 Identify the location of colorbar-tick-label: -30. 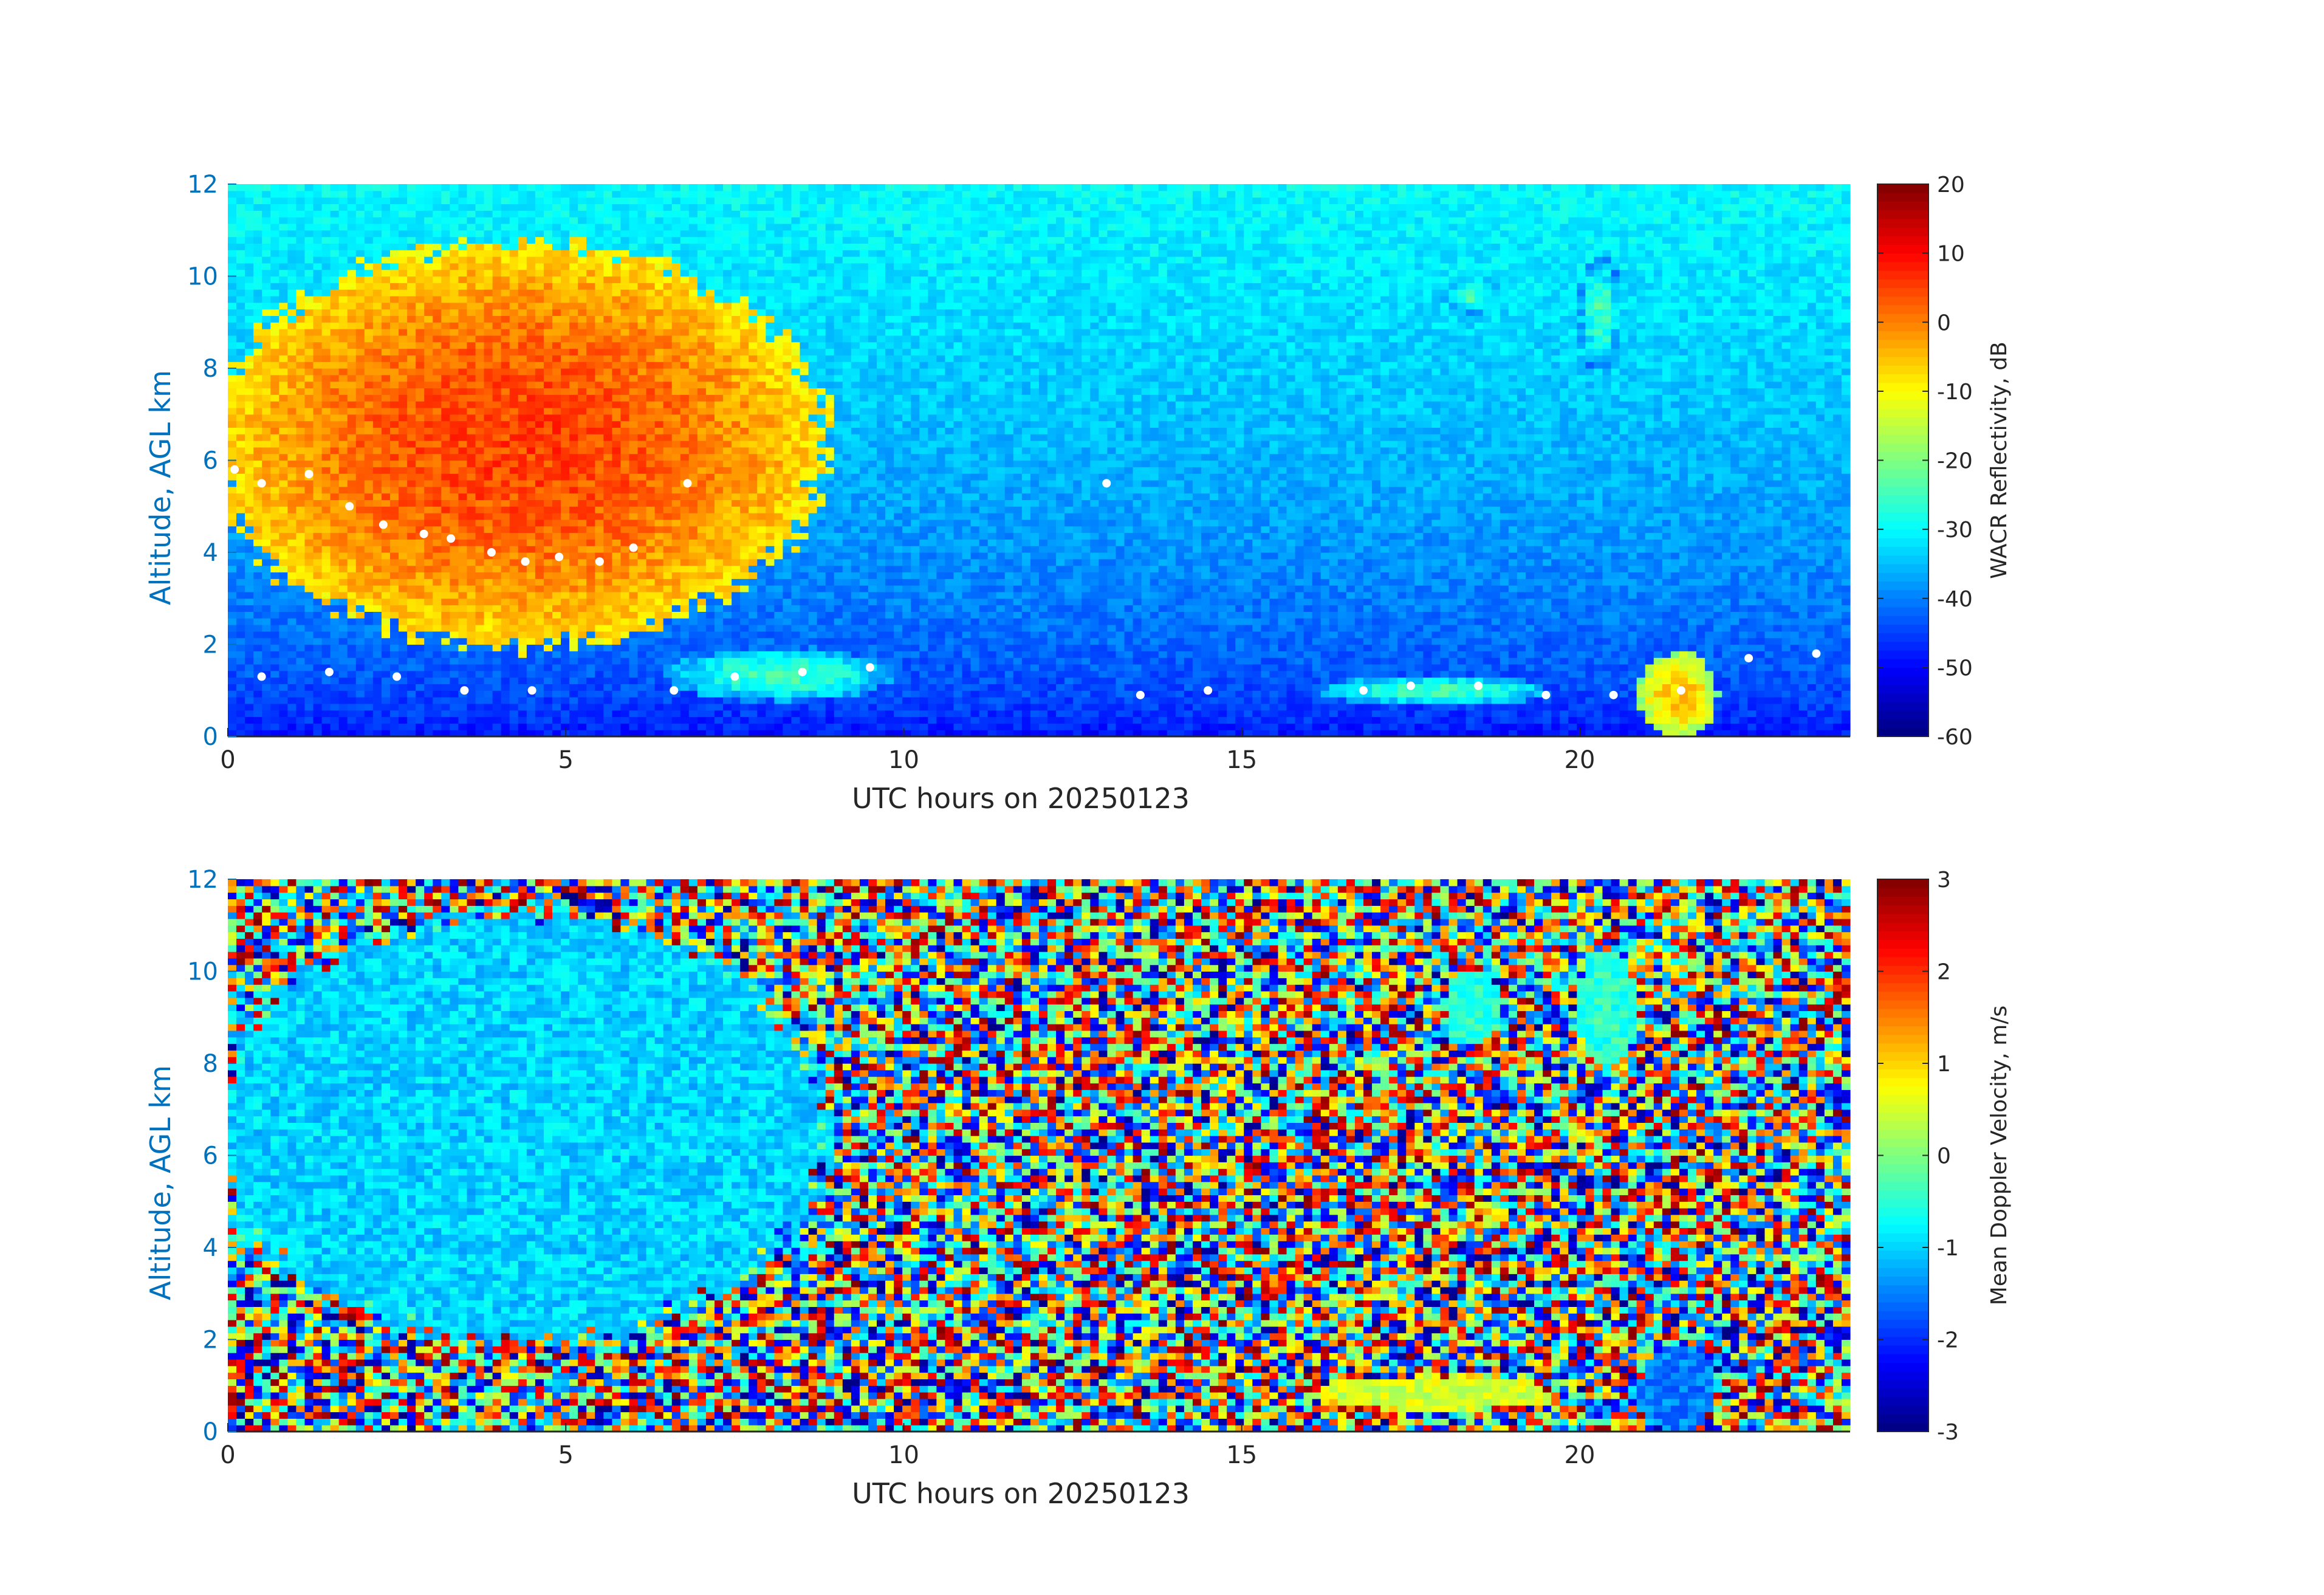
(1955, 530).